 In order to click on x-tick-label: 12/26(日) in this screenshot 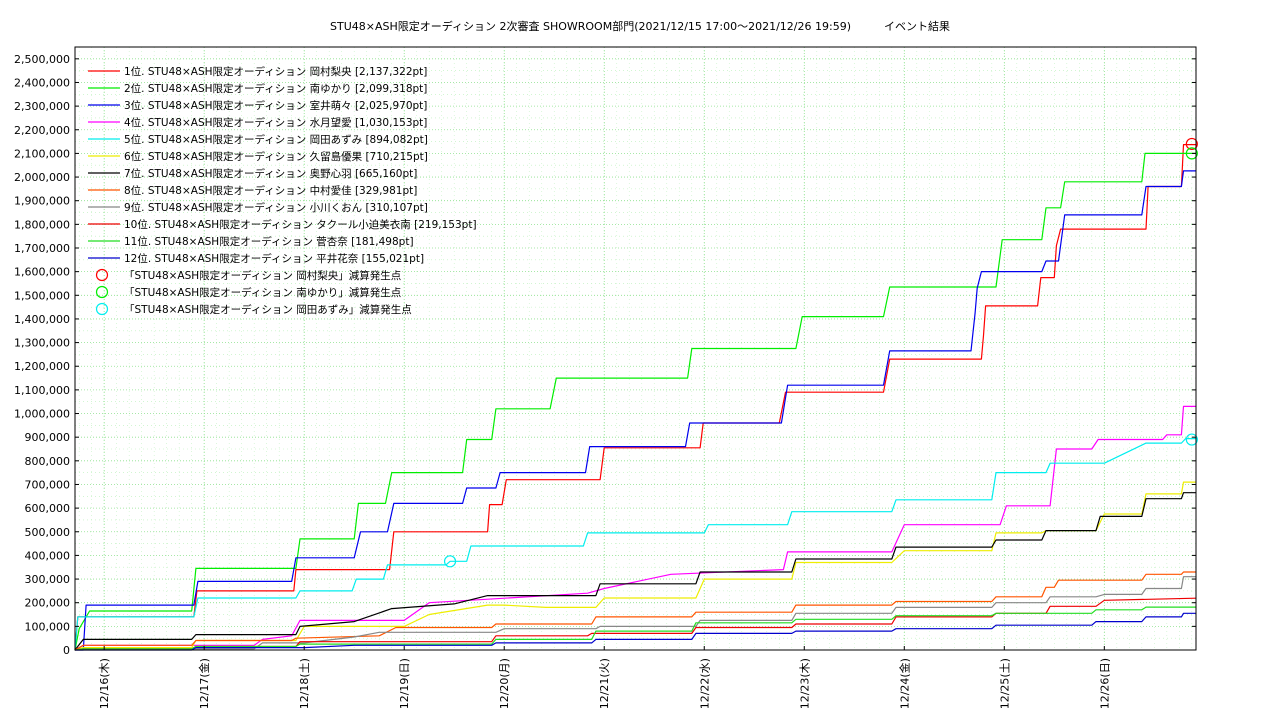, I will do `click(1104, 683)`.